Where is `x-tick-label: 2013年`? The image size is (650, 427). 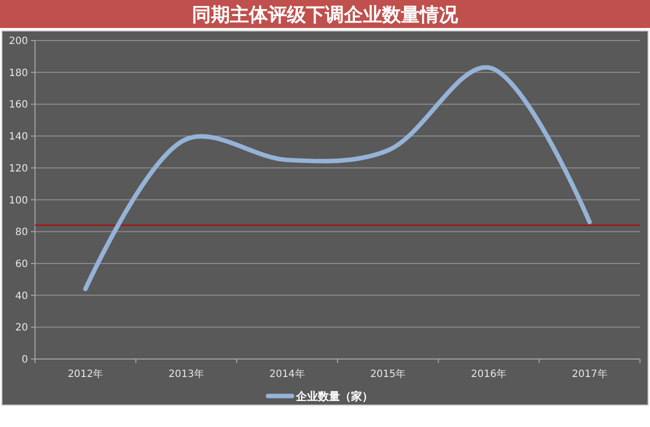 x-tick-label: 2013年 is located at coordinates (186, 374).